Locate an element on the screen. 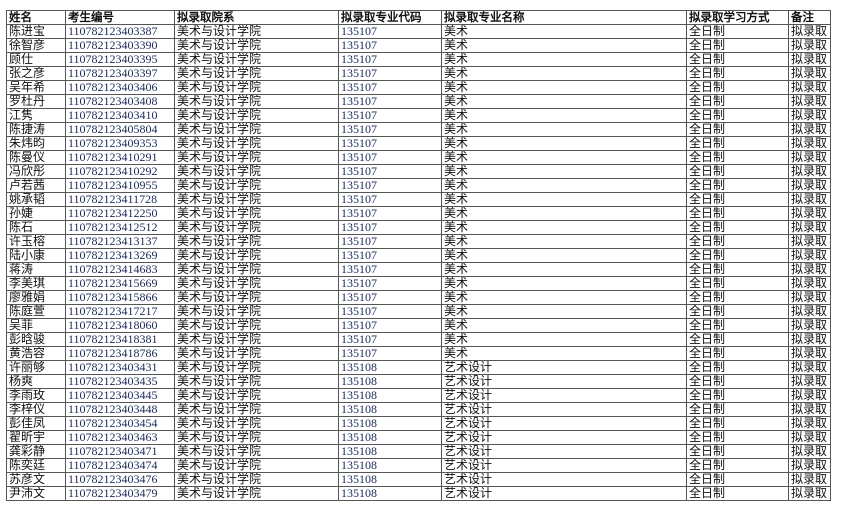  table-row: 朱炜昀 110782123409353 美术与设计学院 135107 美术 全日制 拟录取 is located at coordinates (418, 143).